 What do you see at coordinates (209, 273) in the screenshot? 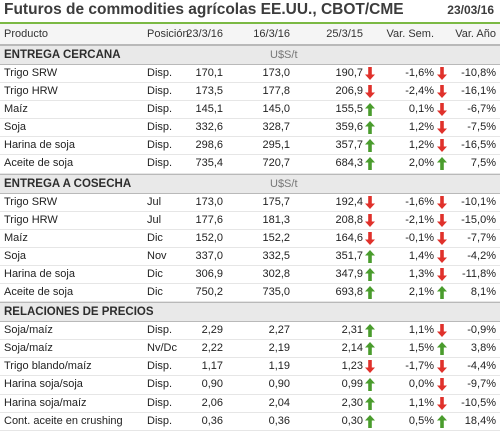
I see `cell-value-current: 306,9` at bounding box center [209, 273].